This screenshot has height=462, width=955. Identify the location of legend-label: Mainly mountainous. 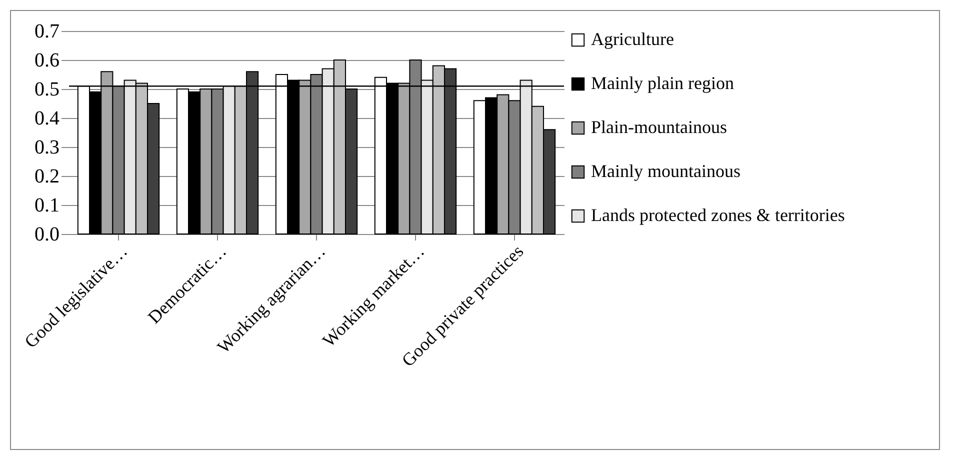
(665, 171).